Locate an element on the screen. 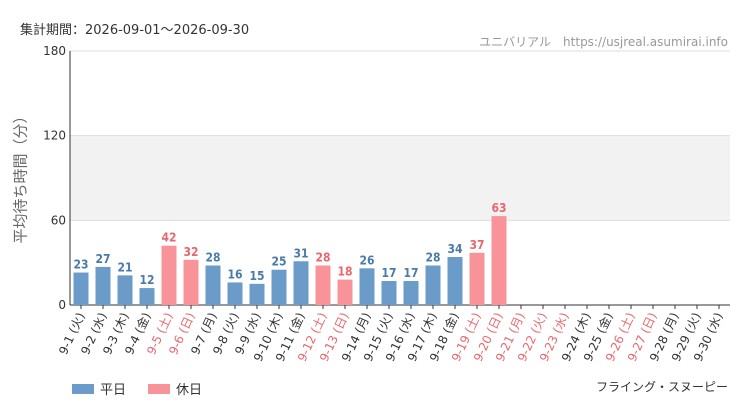 The height and width of the screenshot is (410, 750). bar-value-label: 63 is located at coordinates (498, 208).